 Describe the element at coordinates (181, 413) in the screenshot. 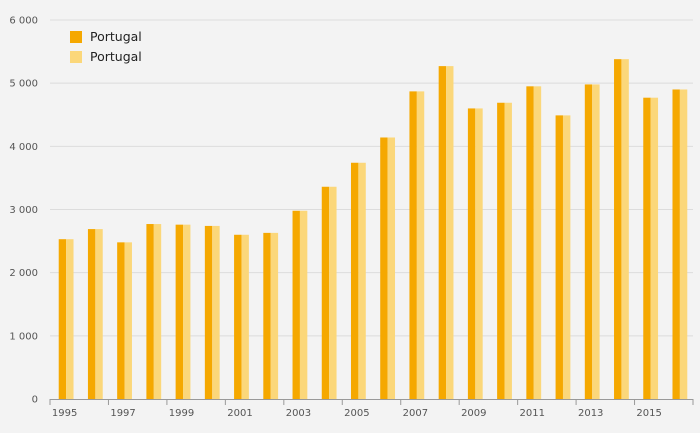

I see `x-tick-label: 1999` at that location.